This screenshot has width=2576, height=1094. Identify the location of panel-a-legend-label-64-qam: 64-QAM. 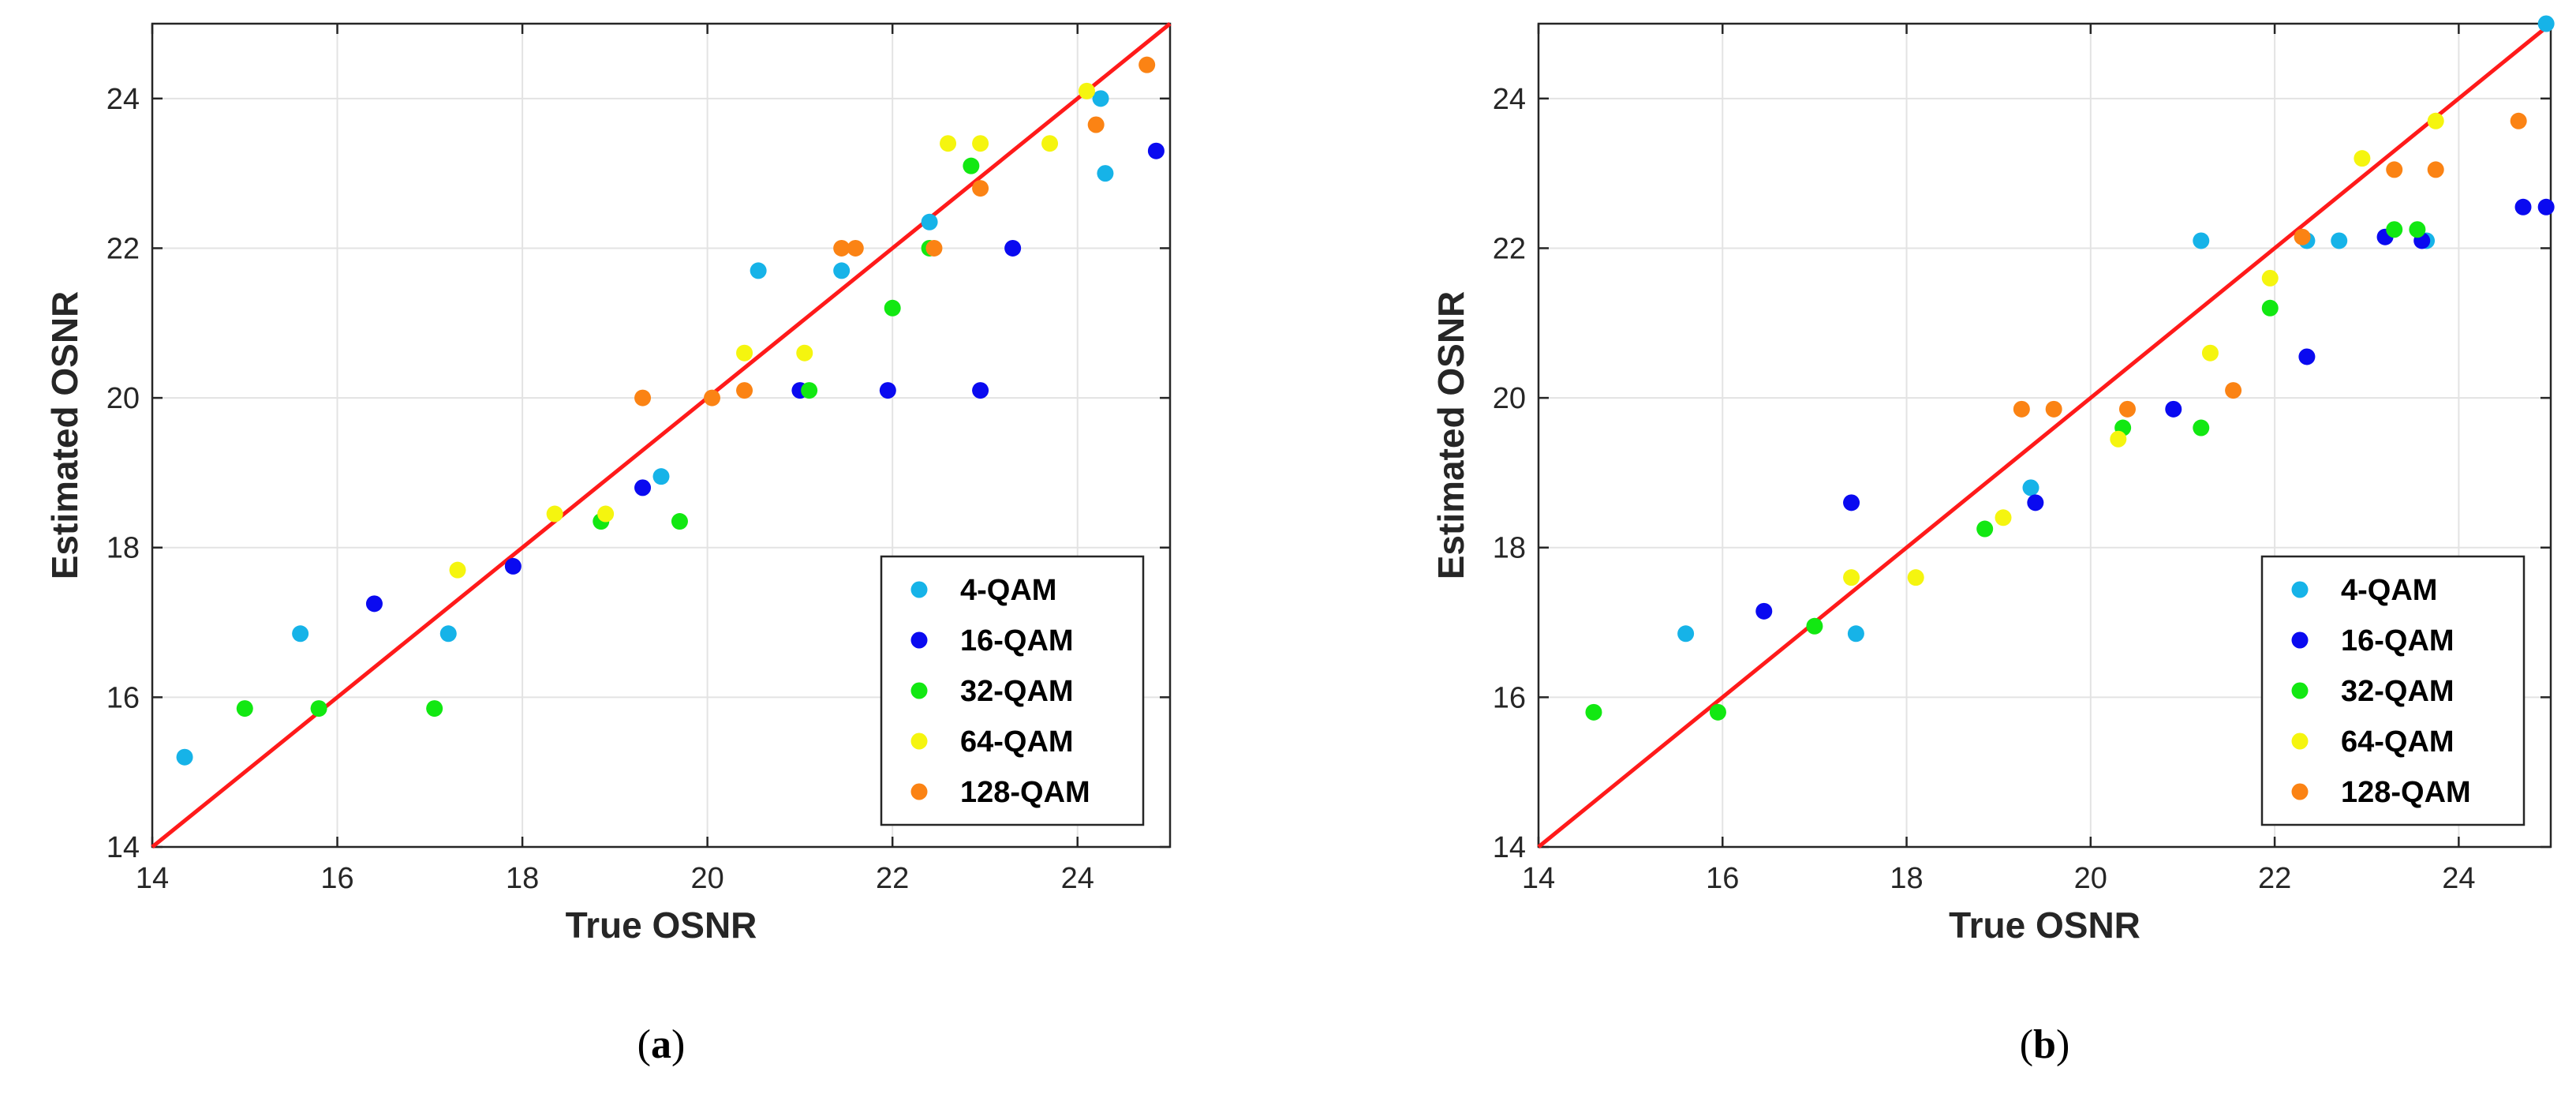
(1017, 742).